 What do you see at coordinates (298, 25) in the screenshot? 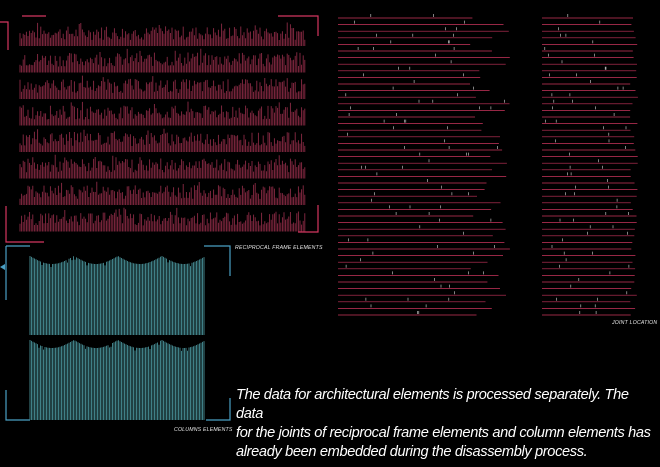
I see `bracket-top-right` at bounding box center [298, 25].